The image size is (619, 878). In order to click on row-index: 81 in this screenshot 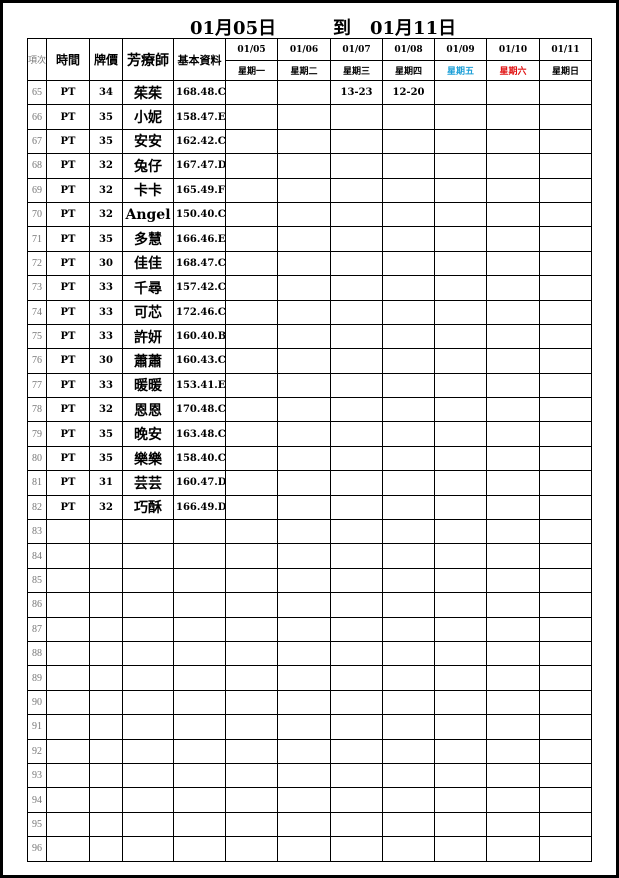, I will do `click(37, 483)`.